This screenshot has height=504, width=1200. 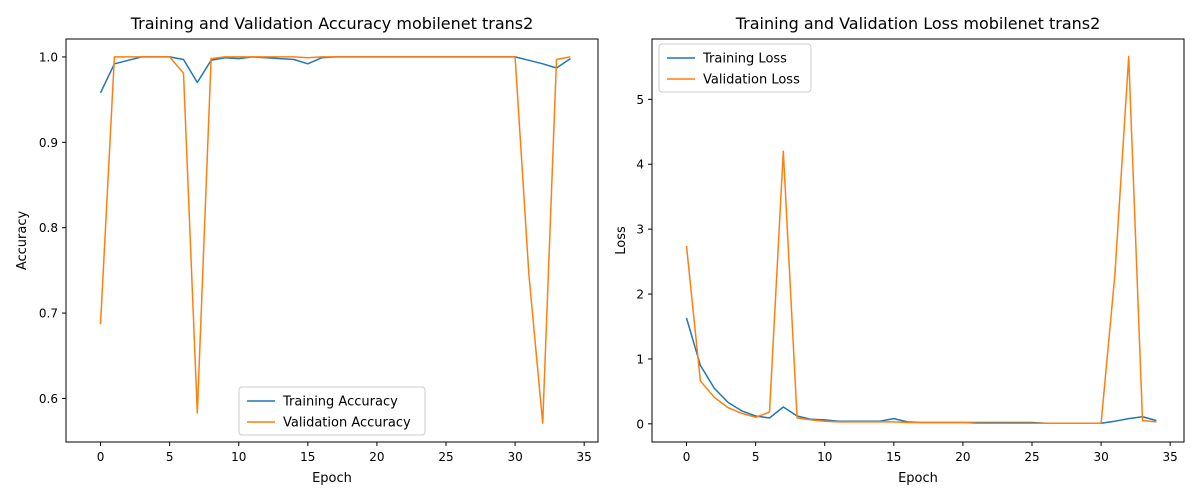 What do you see at coordinates (340, 402) in the screenshot?
I see `legend-label: Training Accuracy` at bounding box center [340, 402].